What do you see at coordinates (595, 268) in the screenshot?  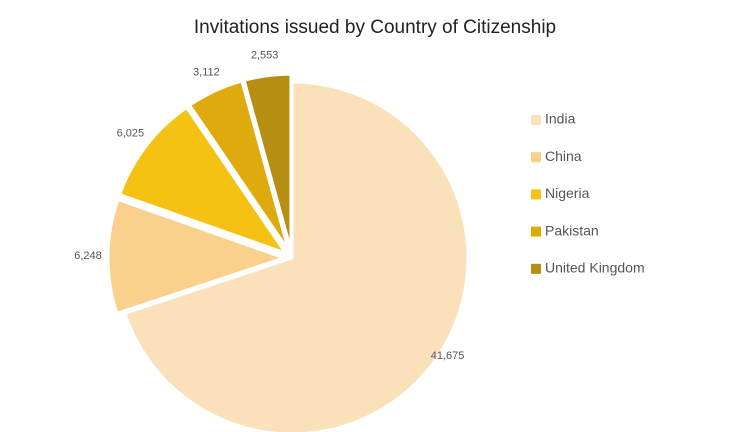 I see `legend-label: United Kingdom` at bounding box center [595, 268].